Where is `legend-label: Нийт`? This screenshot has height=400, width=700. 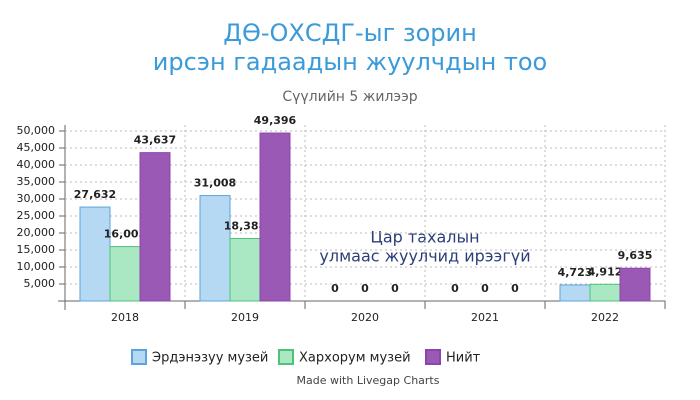 legend-label: Нийт is located at coordinates (463, 358).